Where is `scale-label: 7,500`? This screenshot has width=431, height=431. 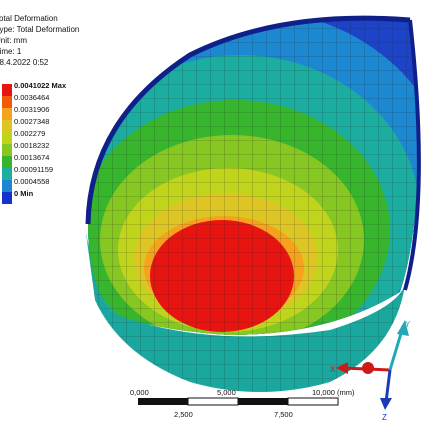
scale-label: 7,500 is located at coordinates (283, 414).